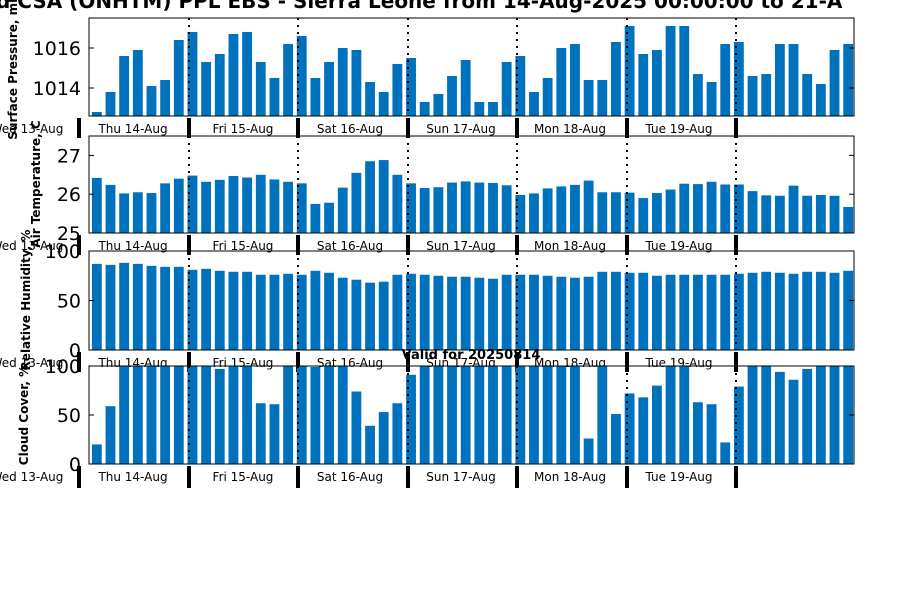 This screenshot has width=900, height=600. Describe the element at coordinates (132, 363) in the screenshot. I see `day-label: Thu 14-Aug` at that location.